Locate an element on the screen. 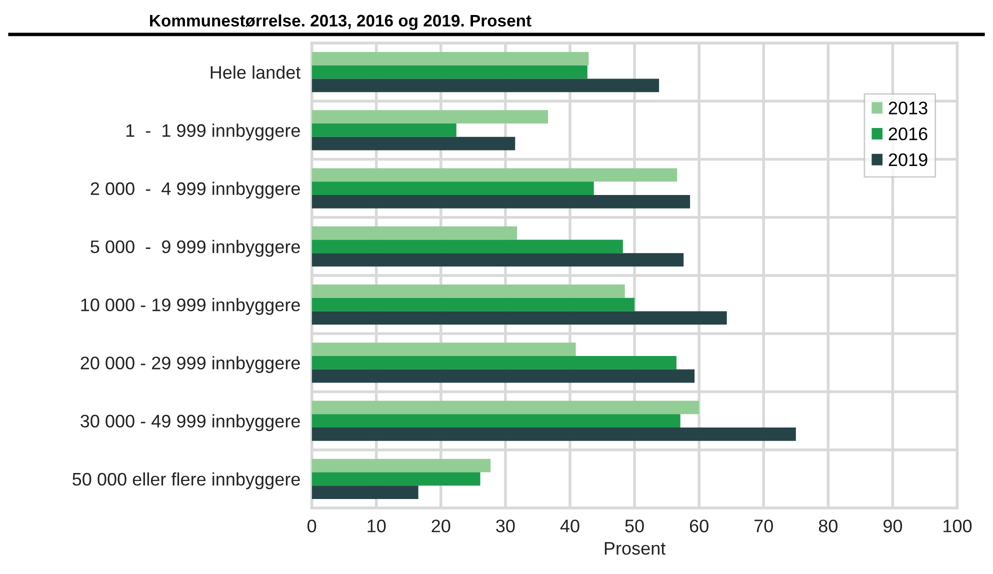 The width and height of the screenshot is (993, 574). y-tick-label: 20 000 - 29 999 innbyggere is located at coordinates (190, 364).